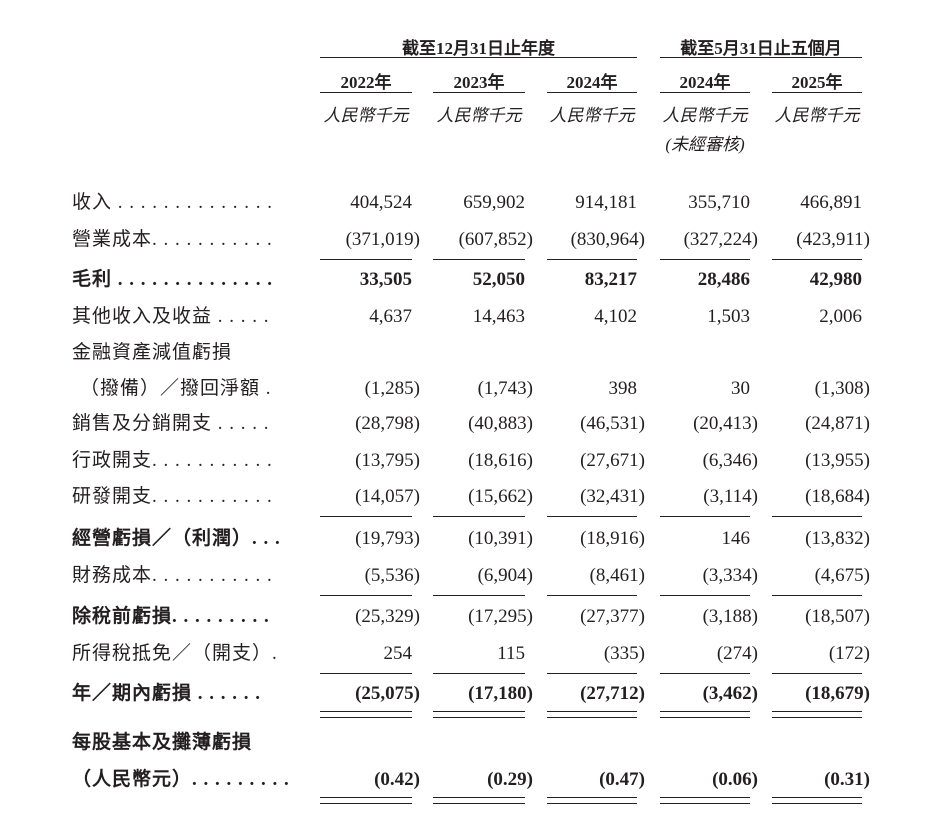 This screenshot has height=831, width=945. Describe the element at coordinates (736, 538) in the screenshot. I see `table-cell: 146` at that location.